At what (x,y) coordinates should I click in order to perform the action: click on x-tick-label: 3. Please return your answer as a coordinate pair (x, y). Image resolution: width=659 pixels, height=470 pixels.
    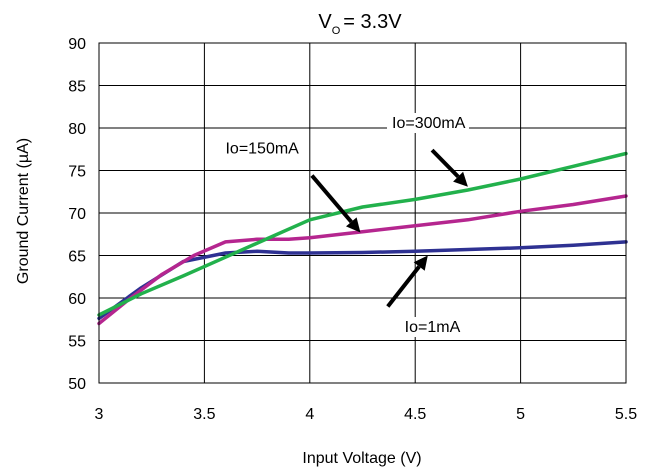
    Looking at the image, I should click on (99, 414).